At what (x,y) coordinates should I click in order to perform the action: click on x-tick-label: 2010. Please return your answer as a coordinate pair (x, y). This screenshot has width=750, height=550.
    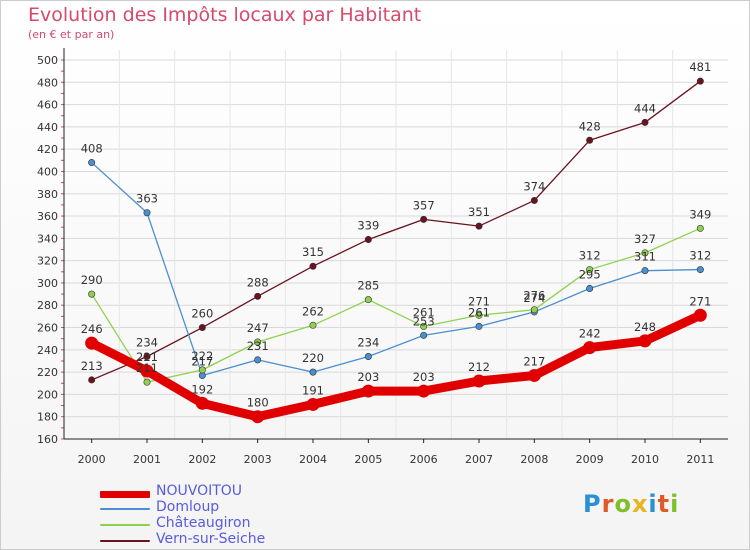
    Looking at the image, I should click on (645, 459).